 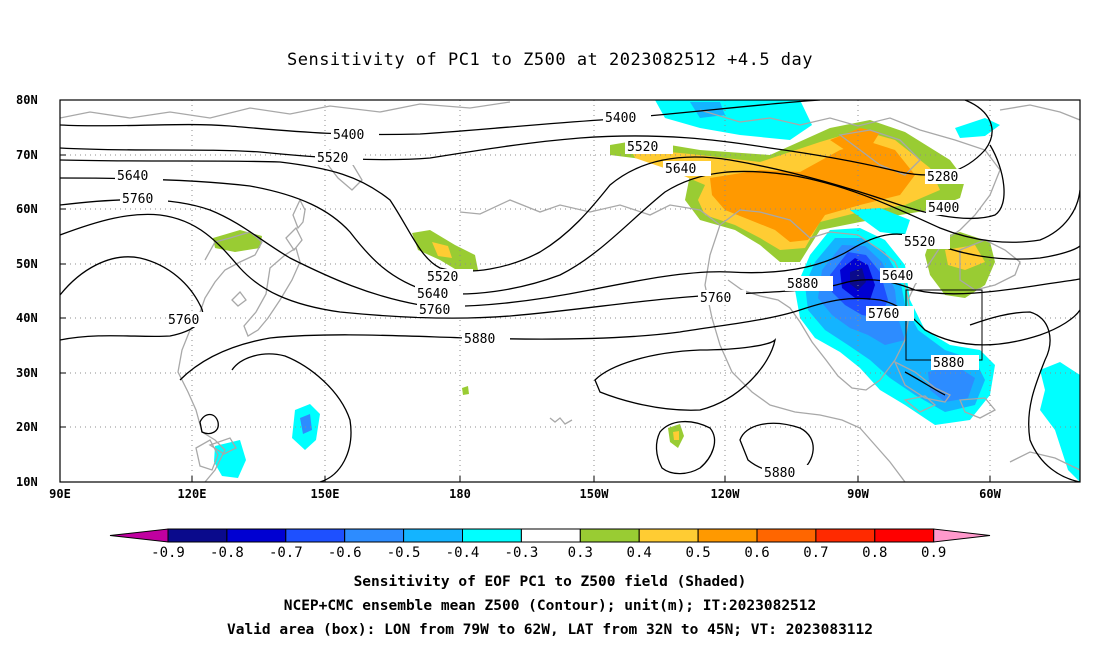 What do you see at coordinates (756, 553) in the screenshot?
I see `colorbar-tick-label: 0.6` at bounding box center [756, 553].